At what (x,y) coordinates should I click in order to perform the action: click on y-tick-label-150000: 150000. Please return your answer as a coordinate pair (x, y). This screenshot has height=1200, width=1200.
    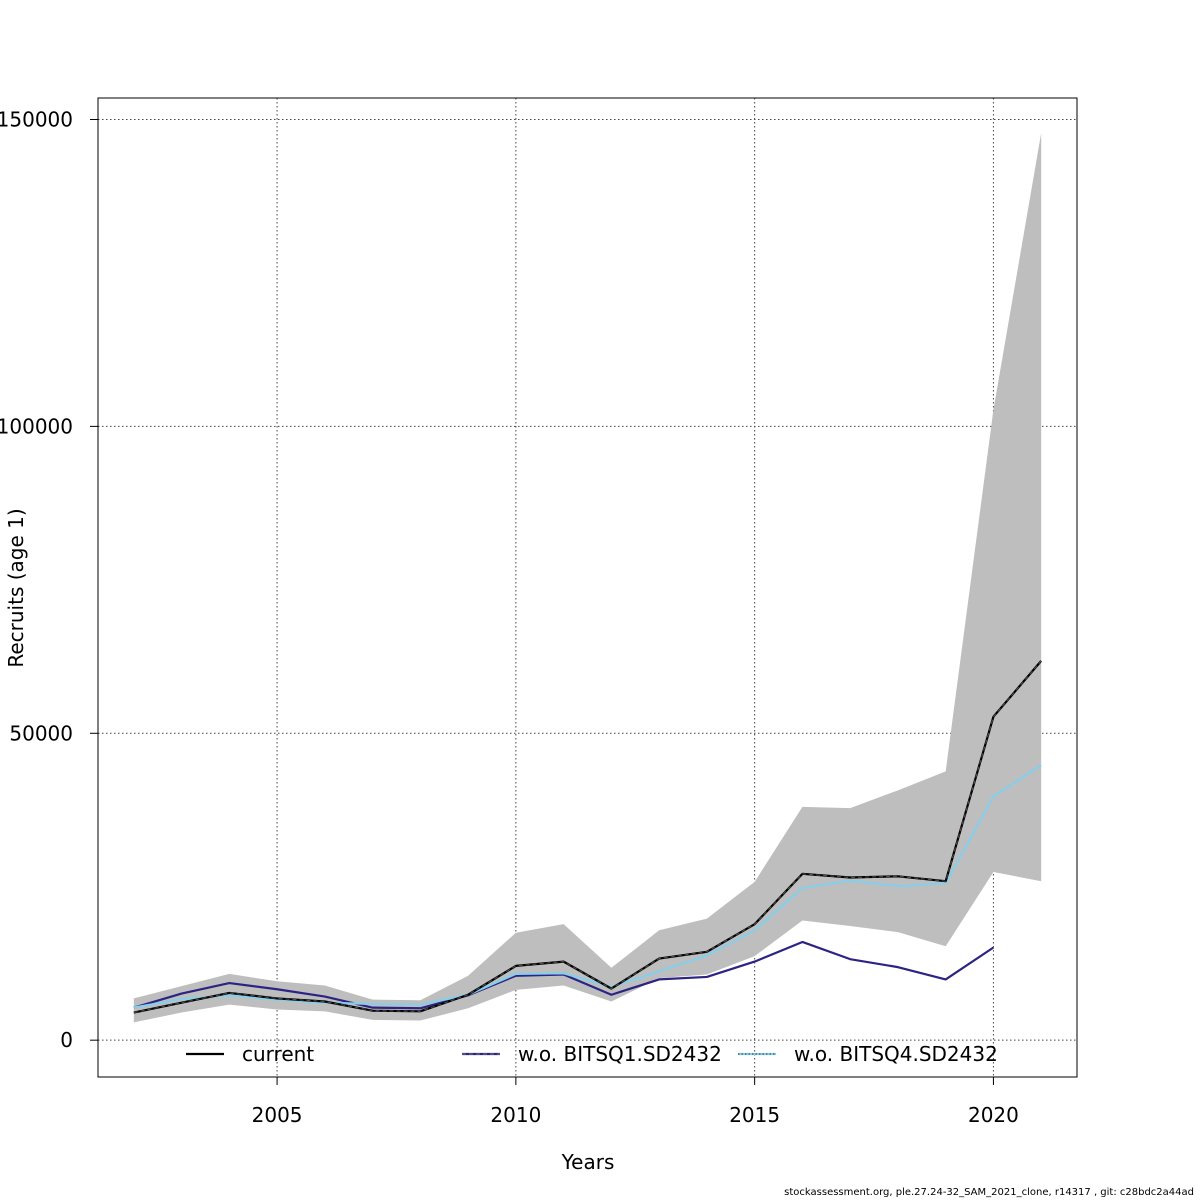
    Looking at the image, I should click on (36, 119).